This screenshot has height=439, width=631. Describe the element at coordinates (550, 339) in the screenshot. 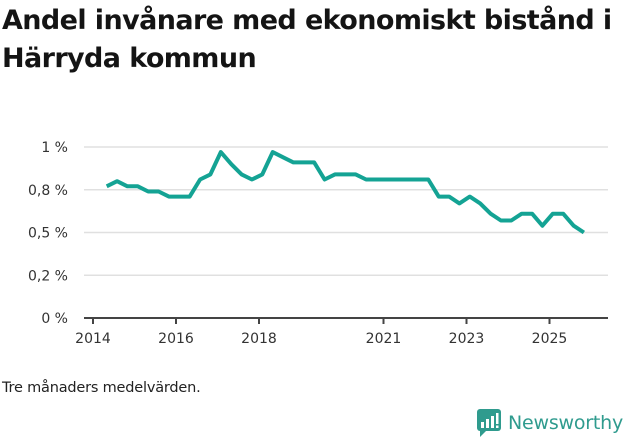

I see `x-tick-label: 2025` at that location.